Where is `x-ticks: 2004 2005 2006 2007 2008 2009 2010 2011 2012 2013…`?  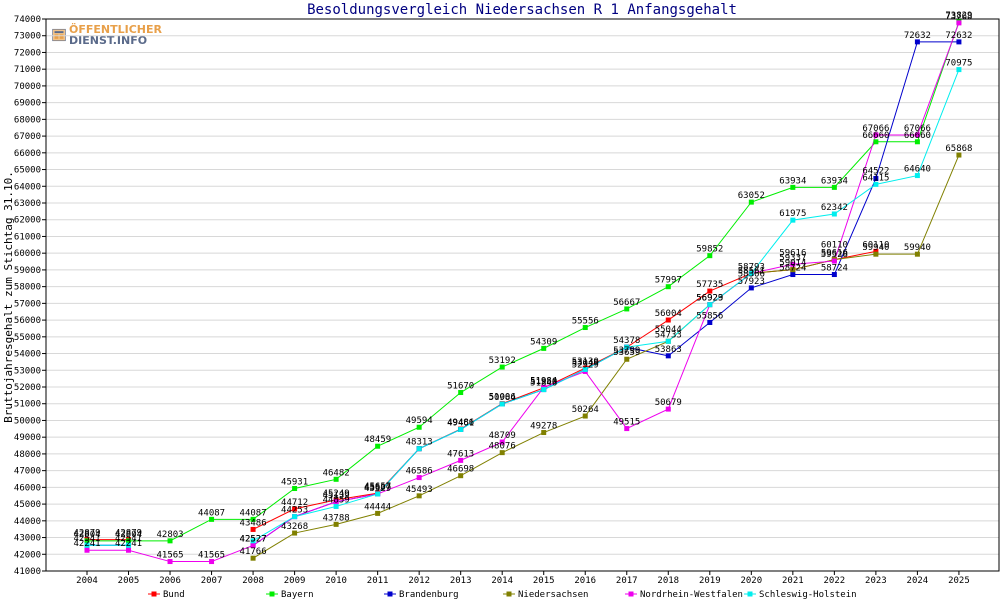 x-ticks: 2004 2005 2006 2007 2008 2009 2010 2011 2012 2013… is located at coordinates (523, 578).